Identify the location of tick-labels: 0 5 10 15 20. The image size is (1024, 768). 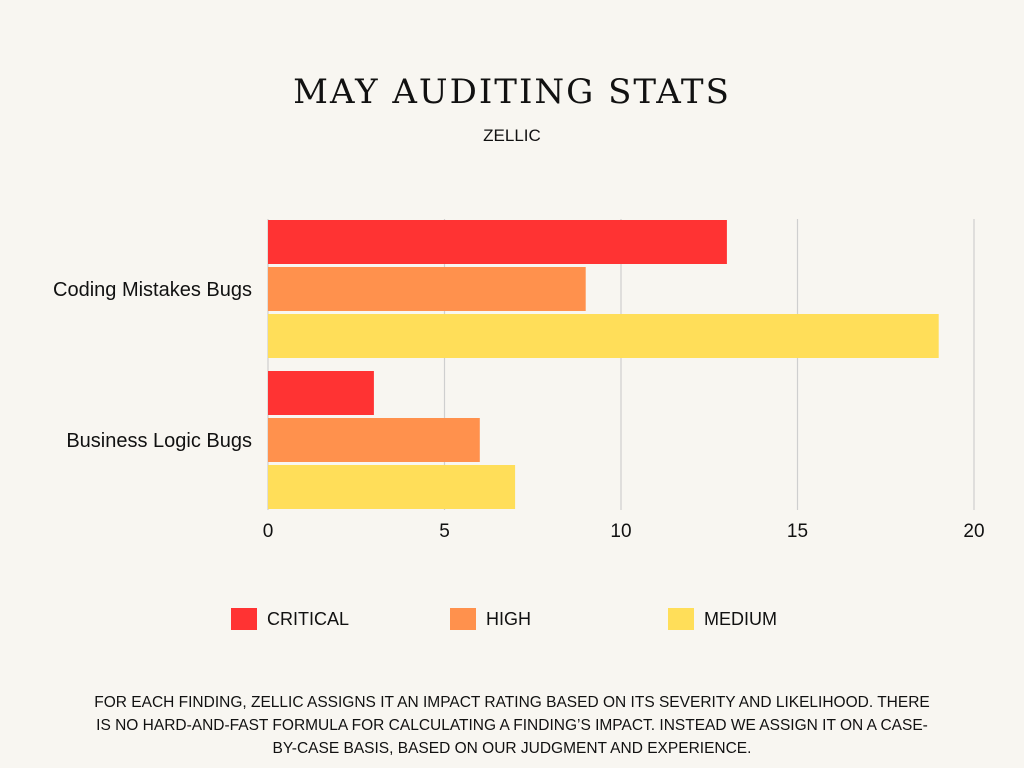
(624, 531).